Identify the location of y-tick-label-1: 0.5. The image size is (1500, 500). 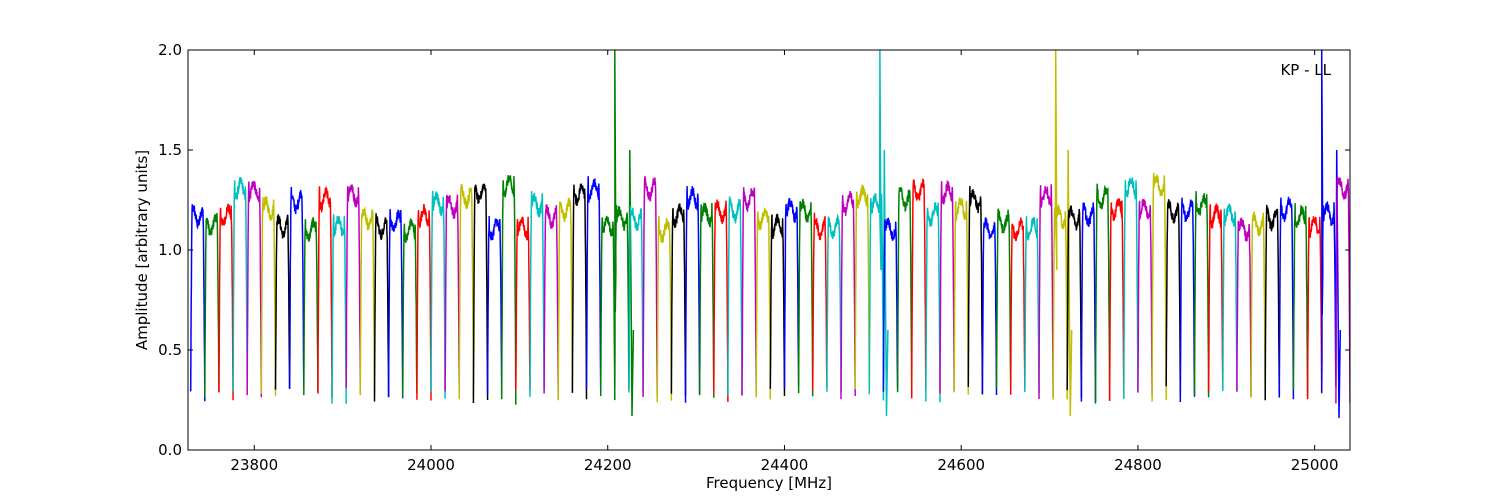
(170, 350).